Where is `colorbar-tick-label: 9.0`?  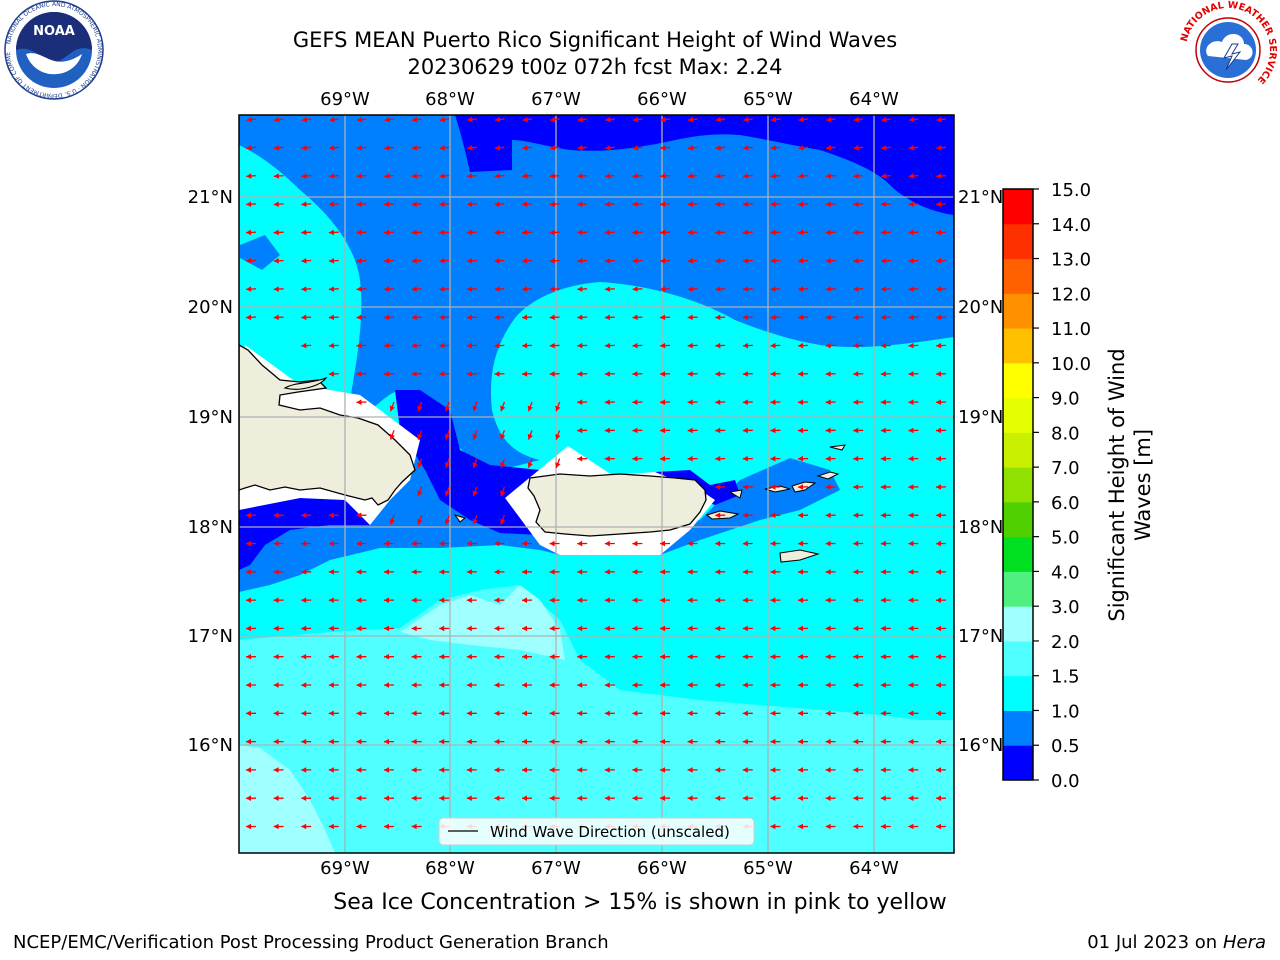
colorbar-tick-label: 9.0 is located at coordinates (1065, 399).